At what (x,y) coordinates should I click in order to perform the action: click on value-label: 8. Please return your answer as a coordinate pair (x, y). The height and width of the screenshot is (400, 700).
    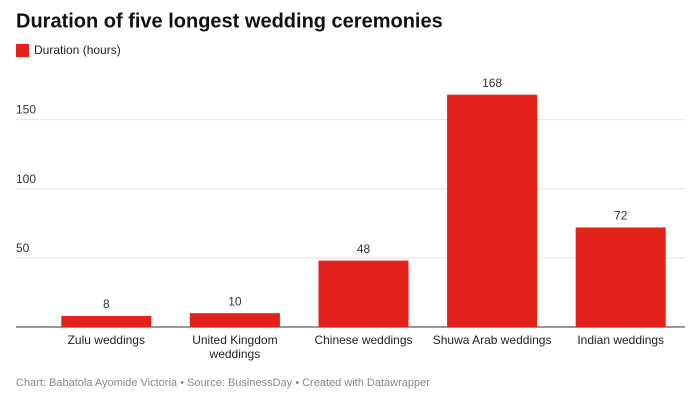
    Looking at the image, I should click on (106, 304).